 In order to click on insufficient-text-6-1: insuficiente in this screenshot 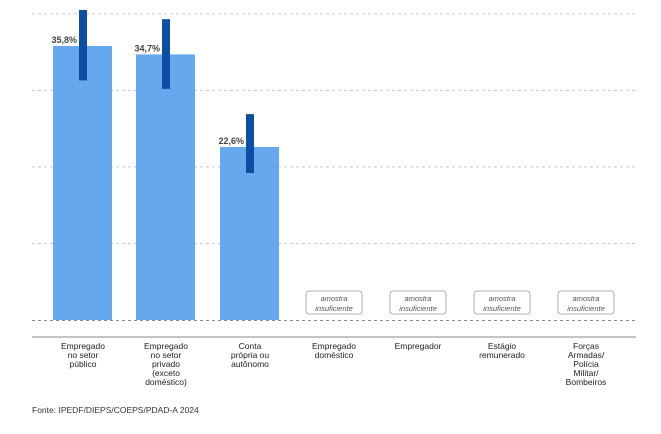, I will do `click(586, 308)`.